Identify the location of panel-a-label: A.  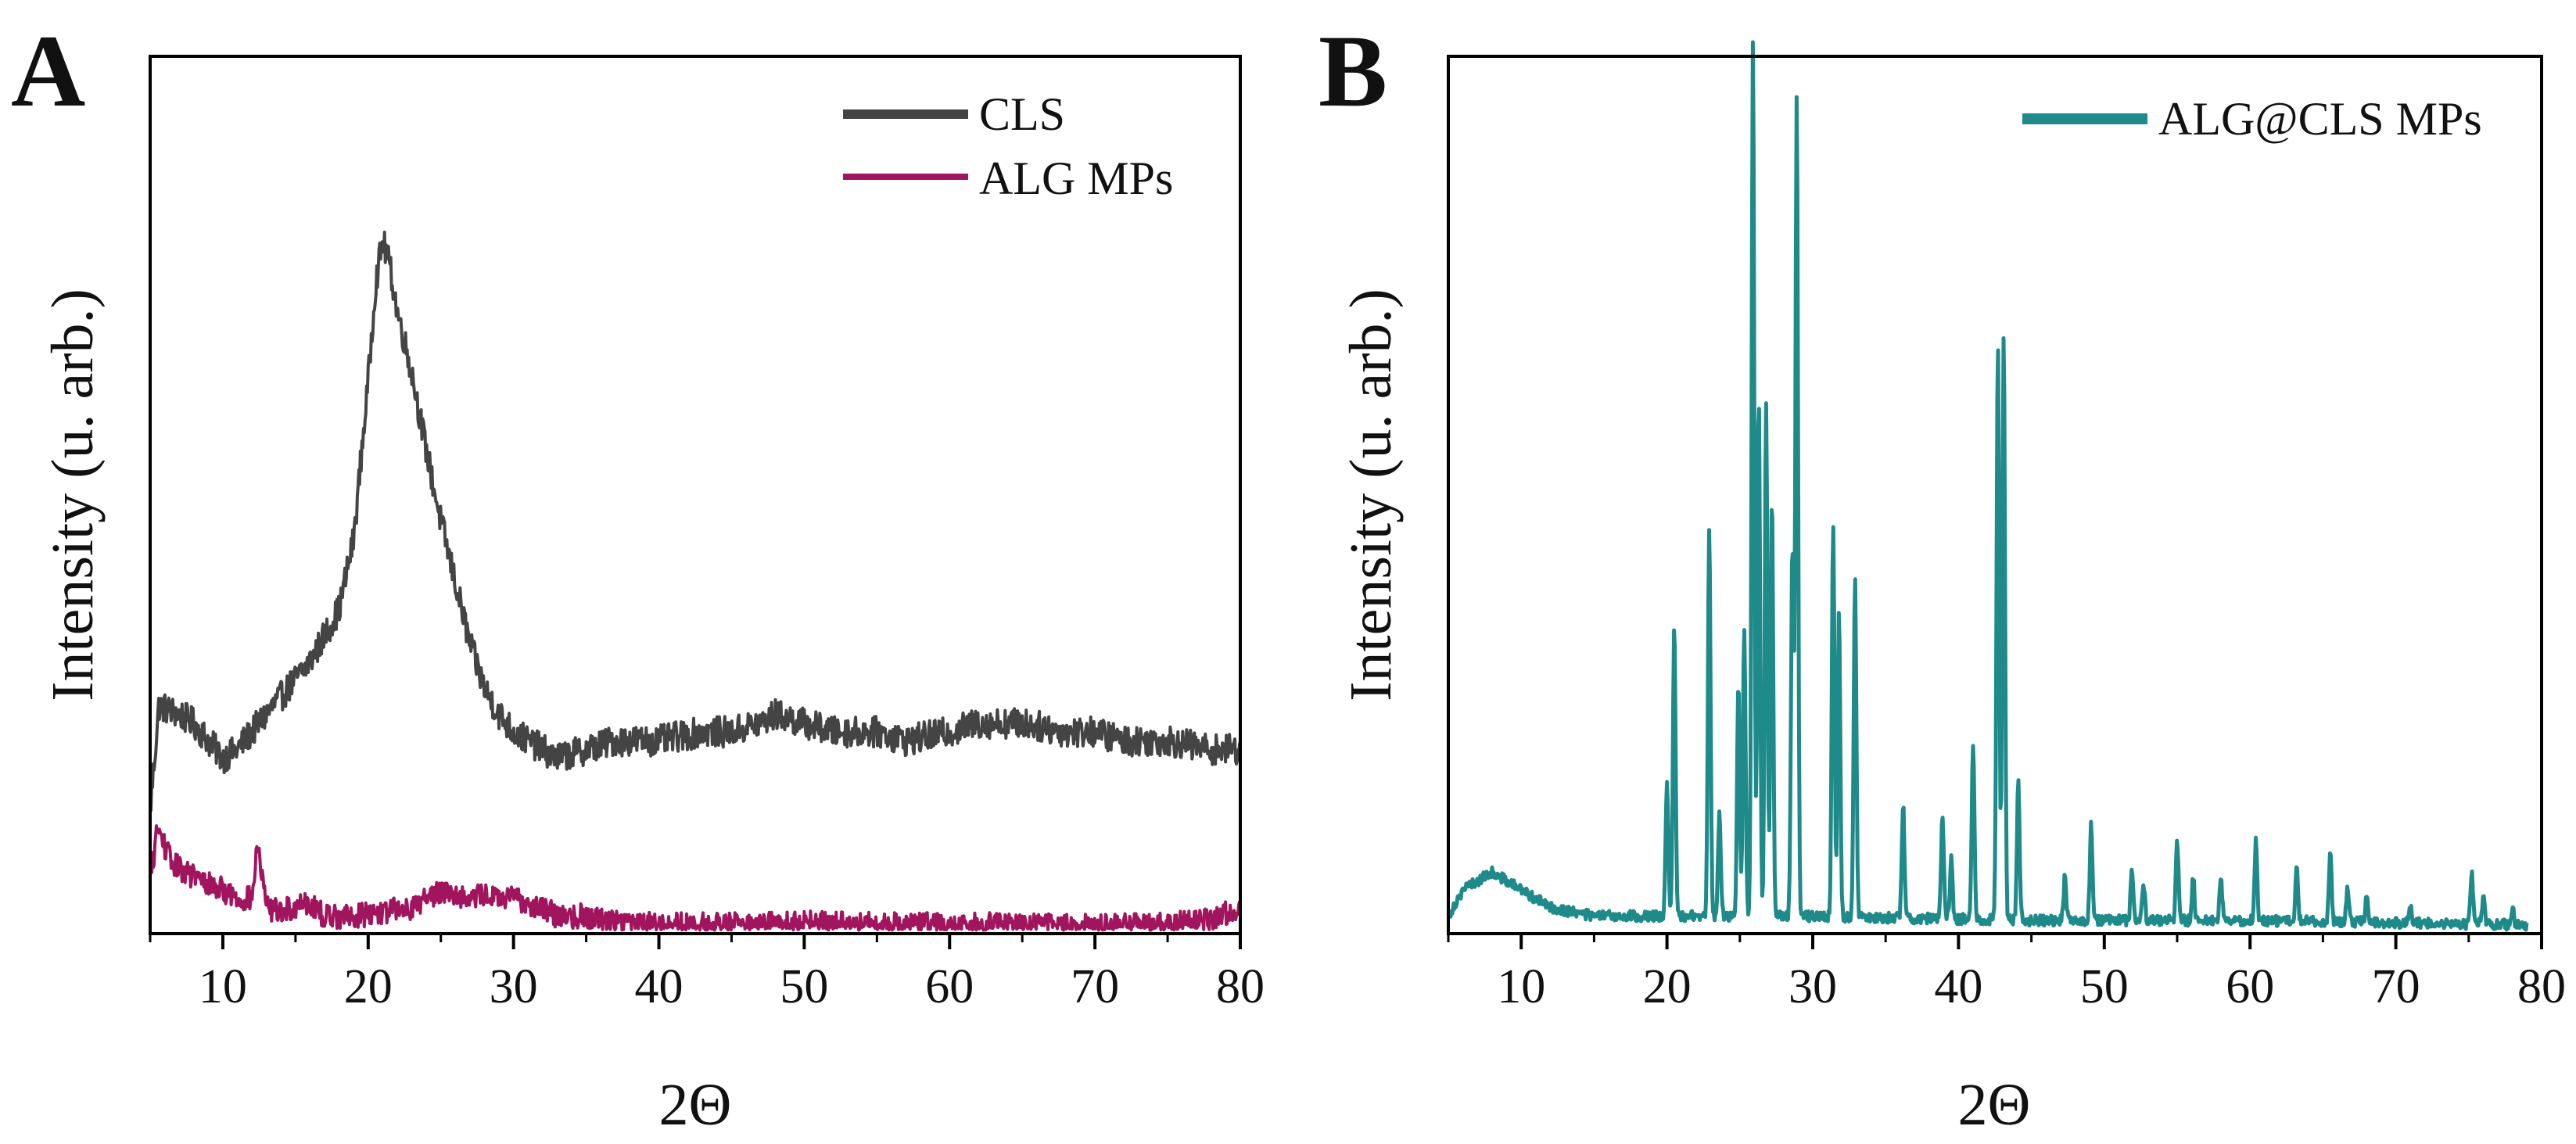
(48, 70).